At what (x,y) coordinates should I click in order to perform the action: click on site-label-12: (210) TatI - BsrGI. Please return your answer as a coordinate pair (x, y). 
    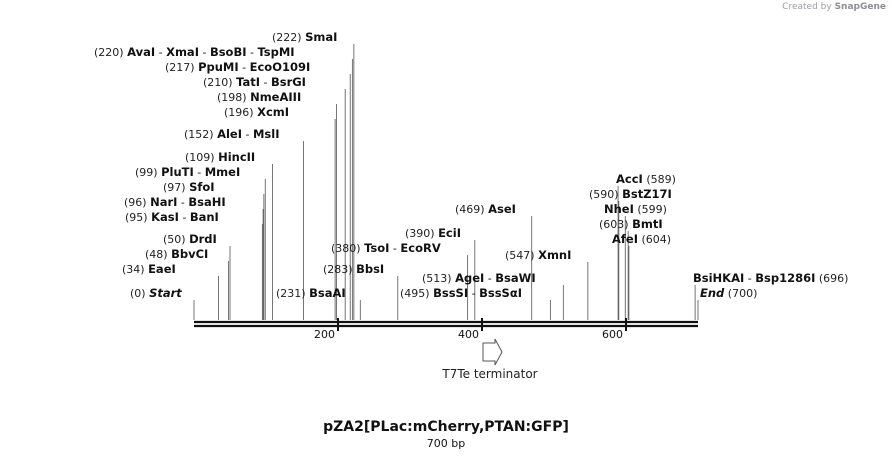
    Looking at the image, I should click on (254, 82).